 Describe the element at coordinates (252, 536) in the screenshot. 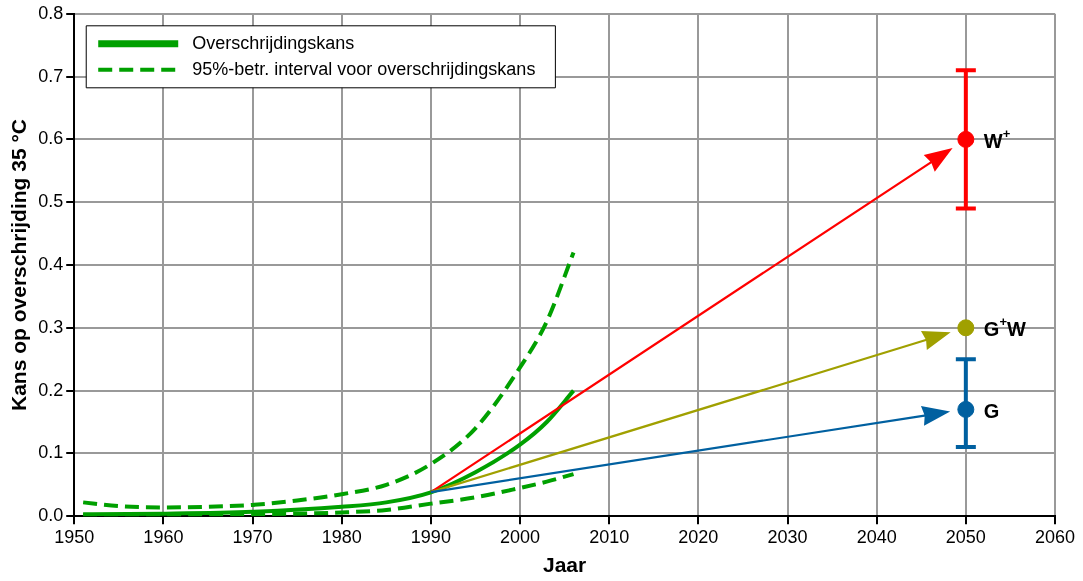

I see `x-tick-label: 1970` at that location.